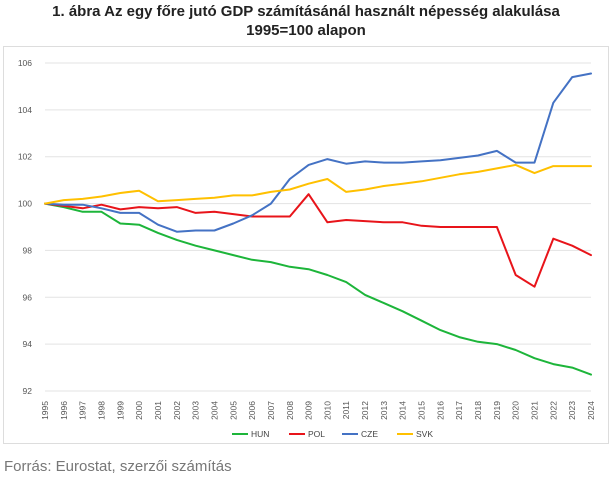 The image size is (612, 480). What do you see at coordinates (422, 410) in the screenshot?
I see `x-tick-label: 2015` at bounding box center [422, 410].